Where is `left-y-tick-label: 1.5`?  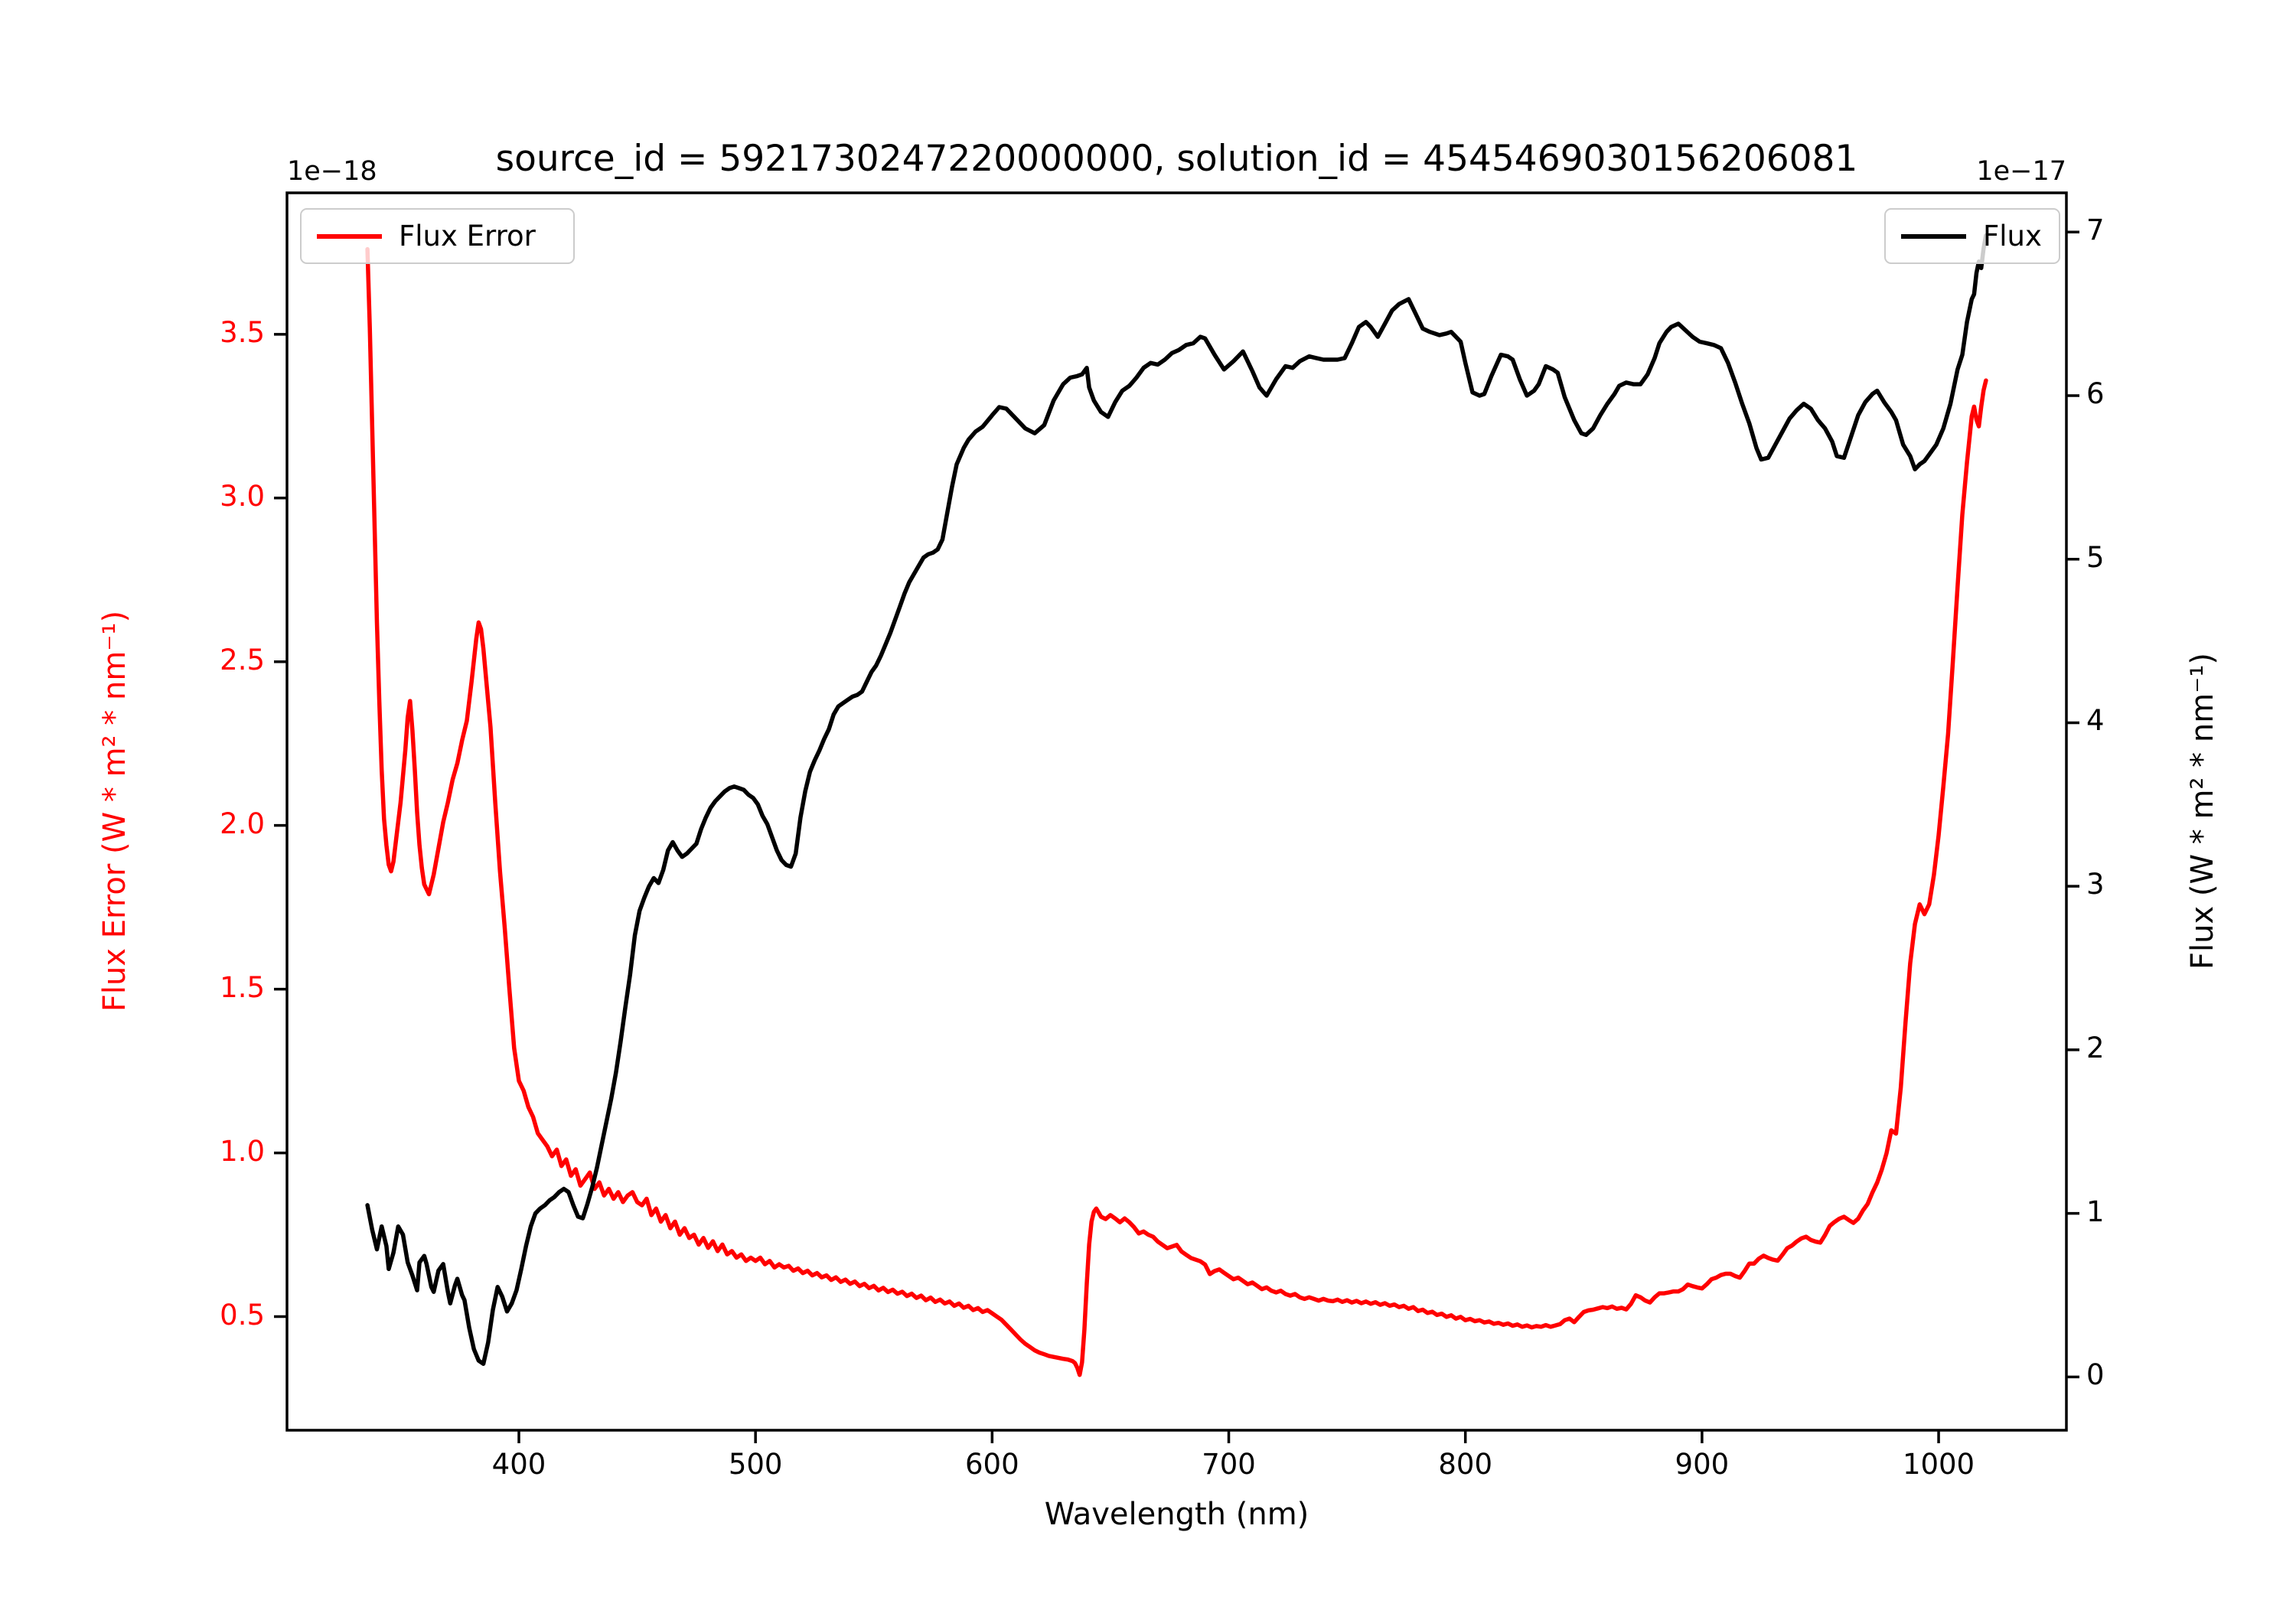 left-y-tick-label: 1.5 is located at coordinates (242, 987).